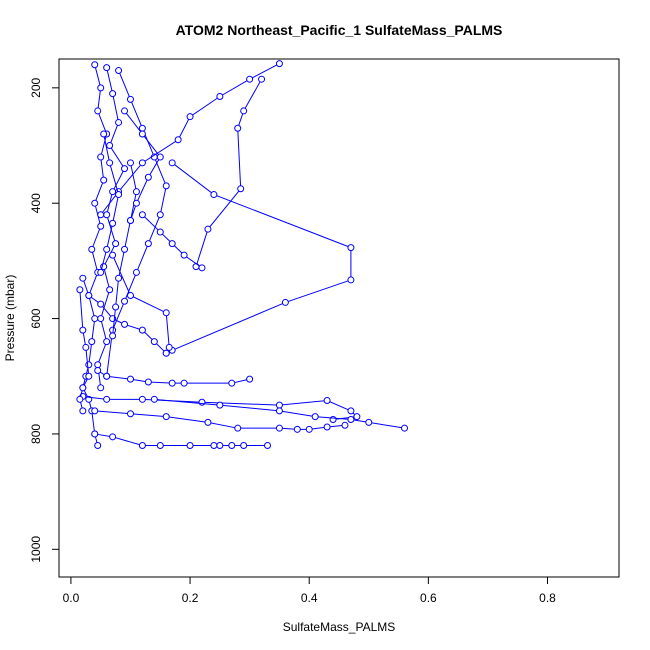 The height and width of the screenshot is (650, 650). Describe the element at coordinates (10, 318) in the screenshot. I see `y-axis-label: Pressure (mbar)` at that location.